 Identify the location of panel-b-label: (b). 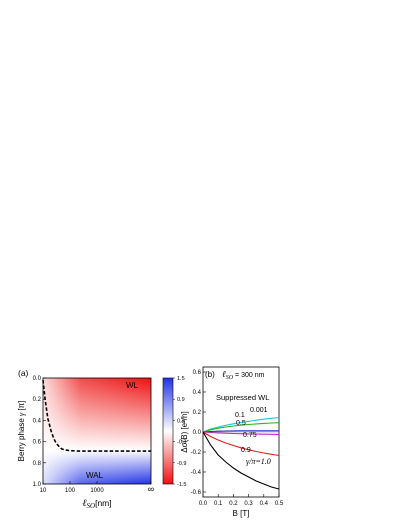
(210, 374).